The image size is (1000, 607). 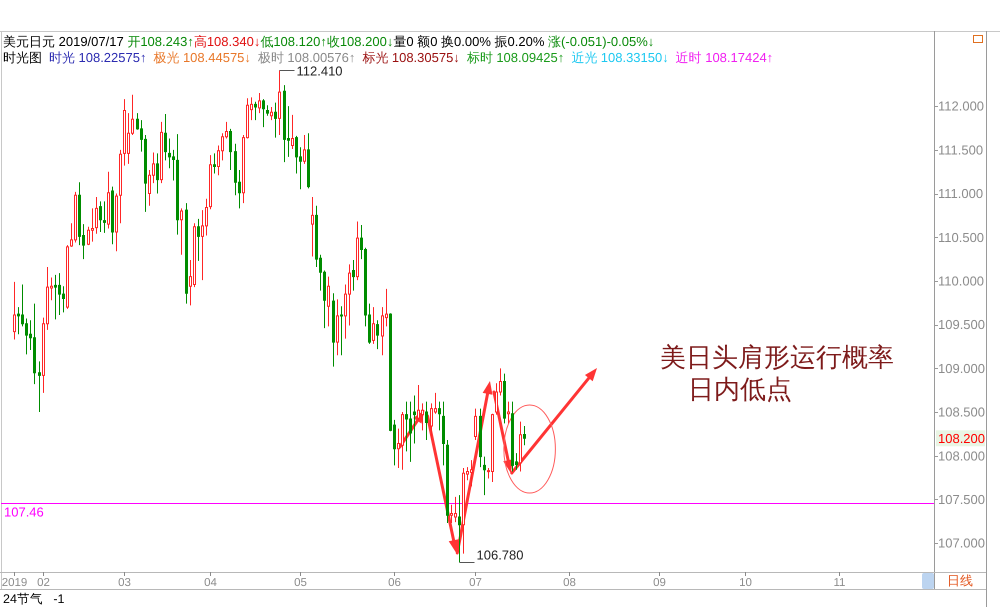 What do you see at coordinates (961, 324) in the screenshot?
I see `y-tick-label: 109.500` at bounding box center [961, 324].